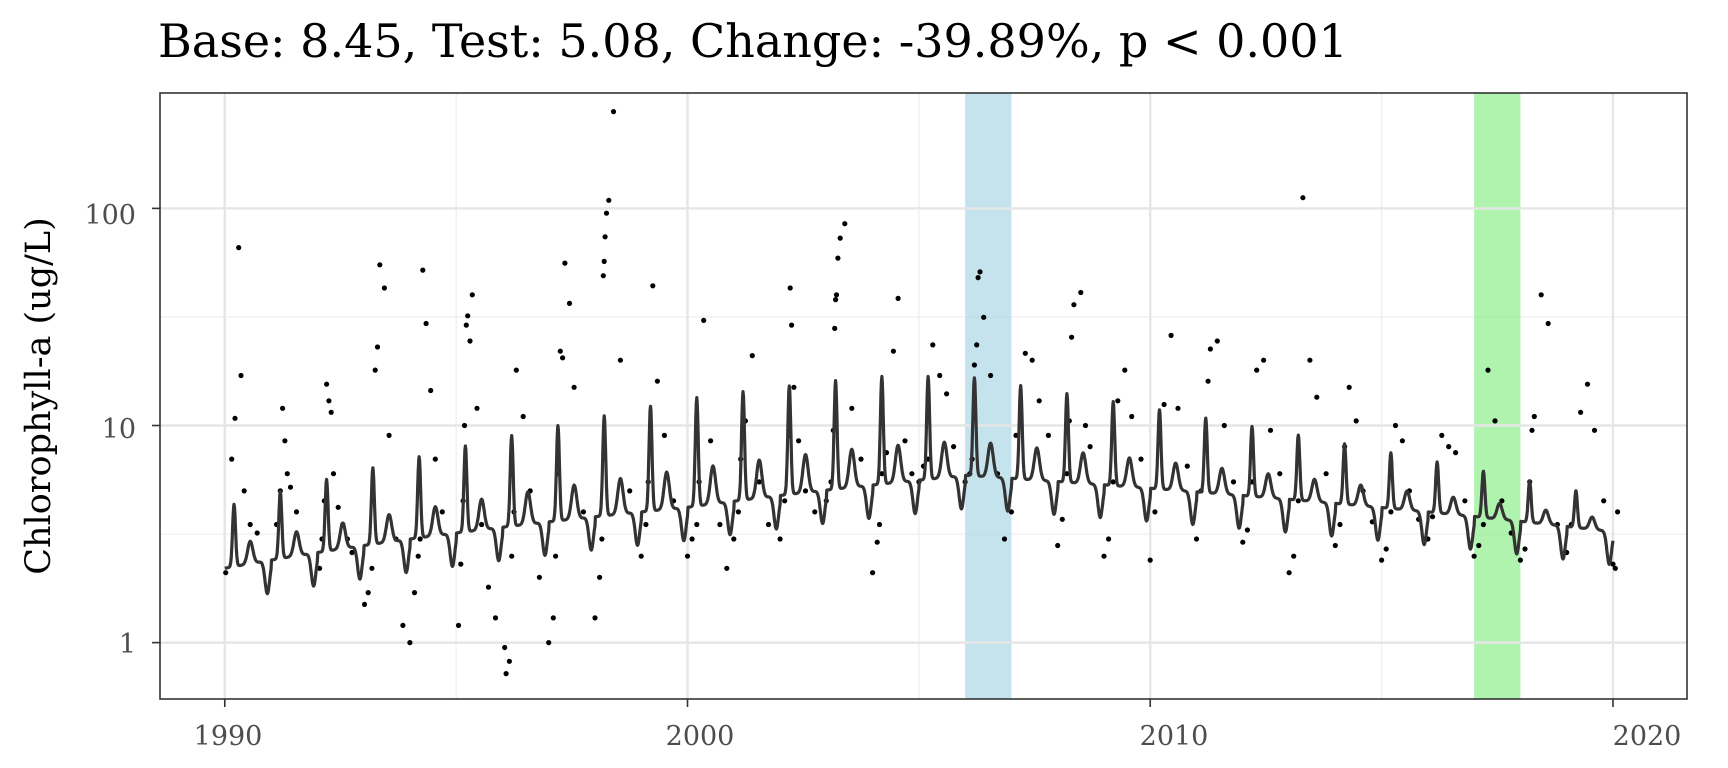  What do you see at coordinates (937, 725) in the screenshot?
I see `x-axis: 1990 2000 2010 2020` at bounding box center [937, 725].